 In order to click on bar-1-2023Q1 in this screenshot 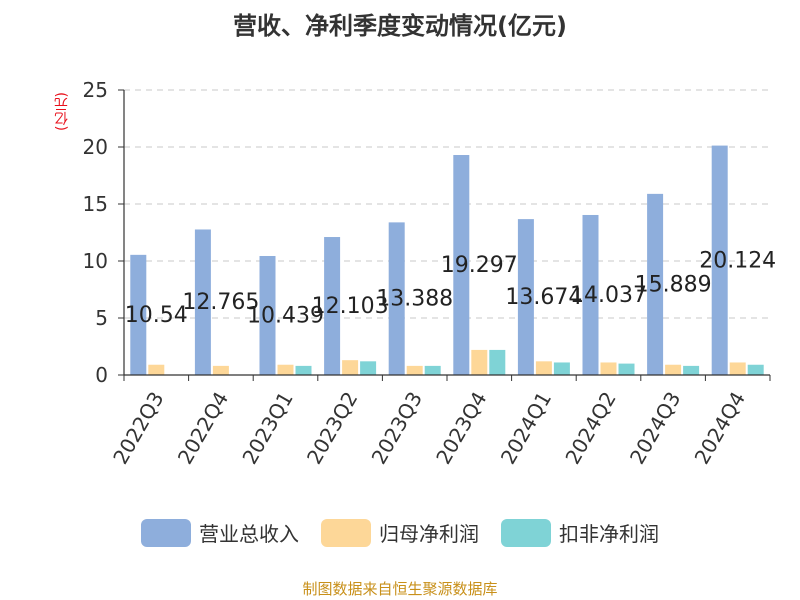, I will do `click(285, 369)`.